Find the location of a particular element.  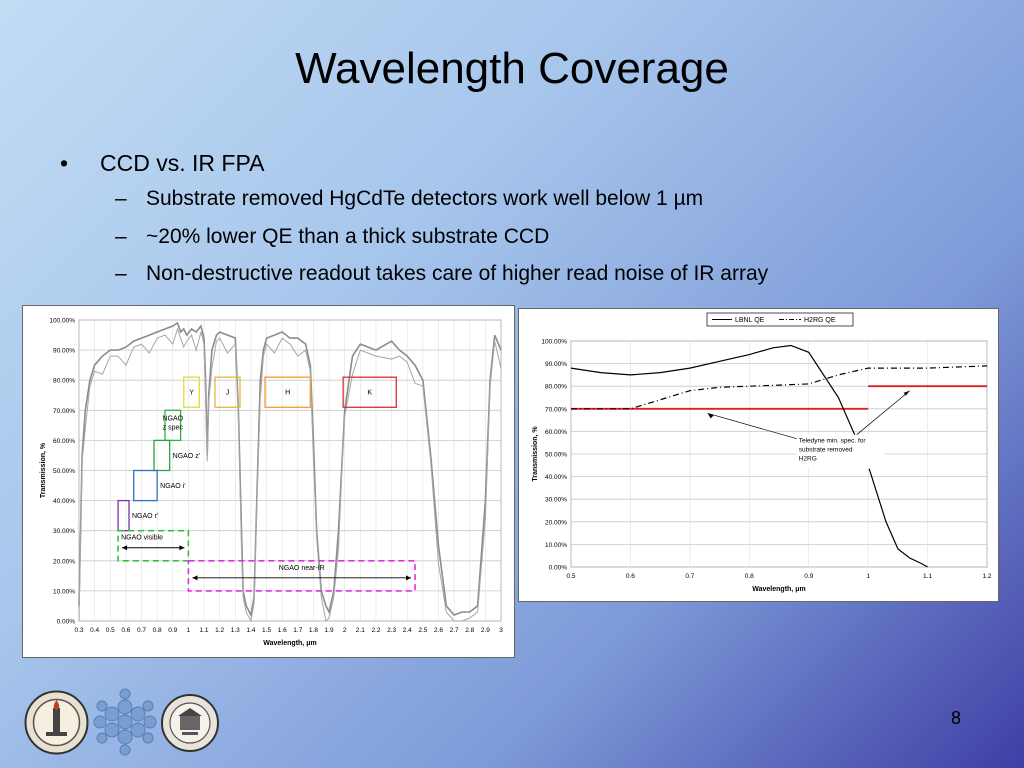

x-tick-label: 2.3 is located at coordinates (391, 630).